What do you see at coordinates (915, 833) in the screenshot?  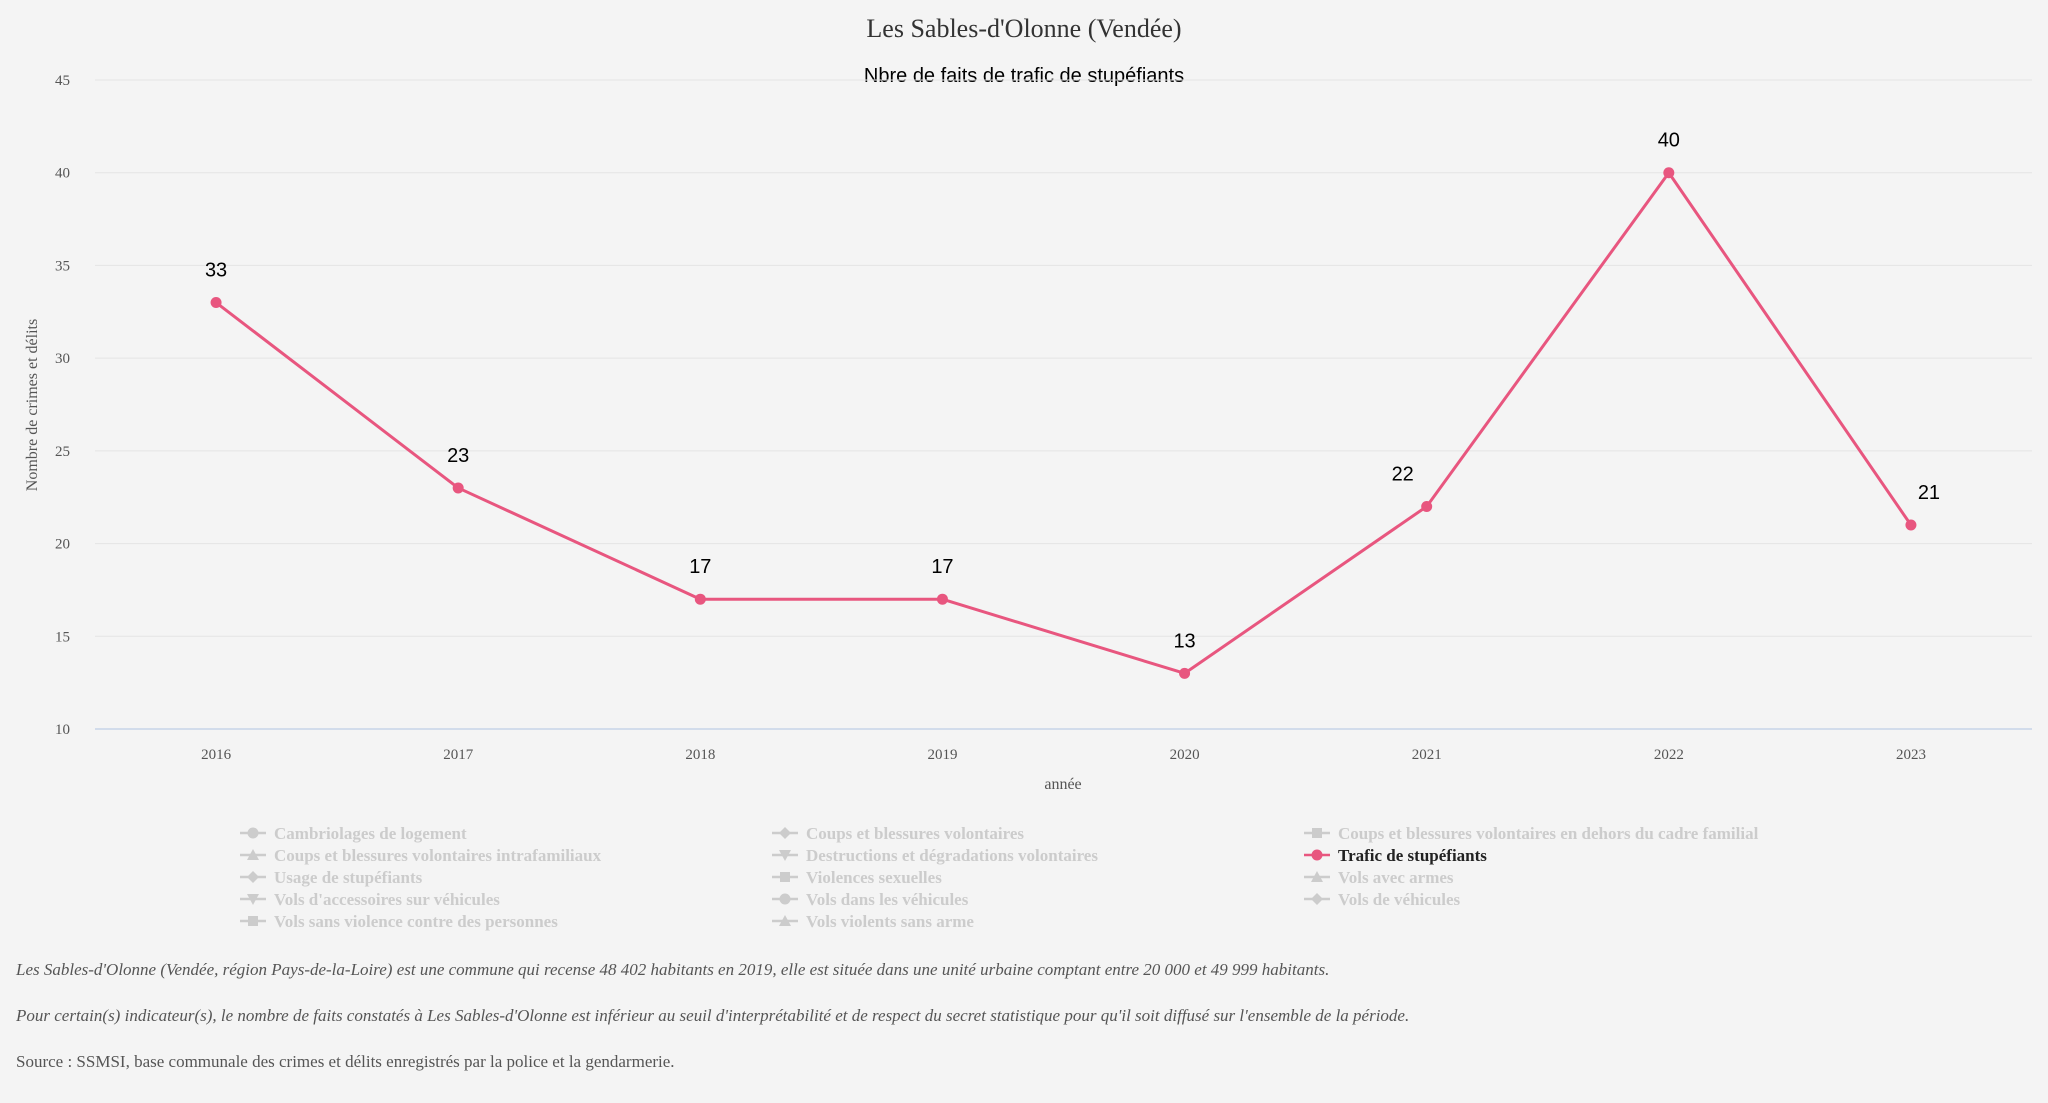 I see `legend-label: Coups et blessures volontaires` at bounding box center [915, 833].